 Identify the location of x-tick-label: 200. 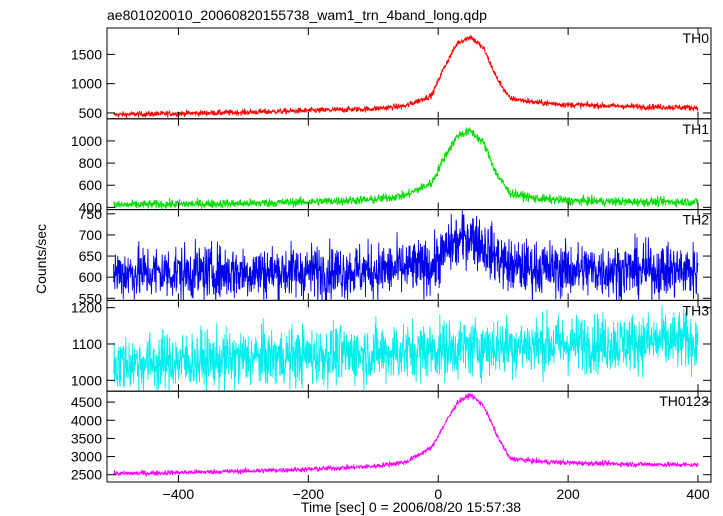
(568, 494).